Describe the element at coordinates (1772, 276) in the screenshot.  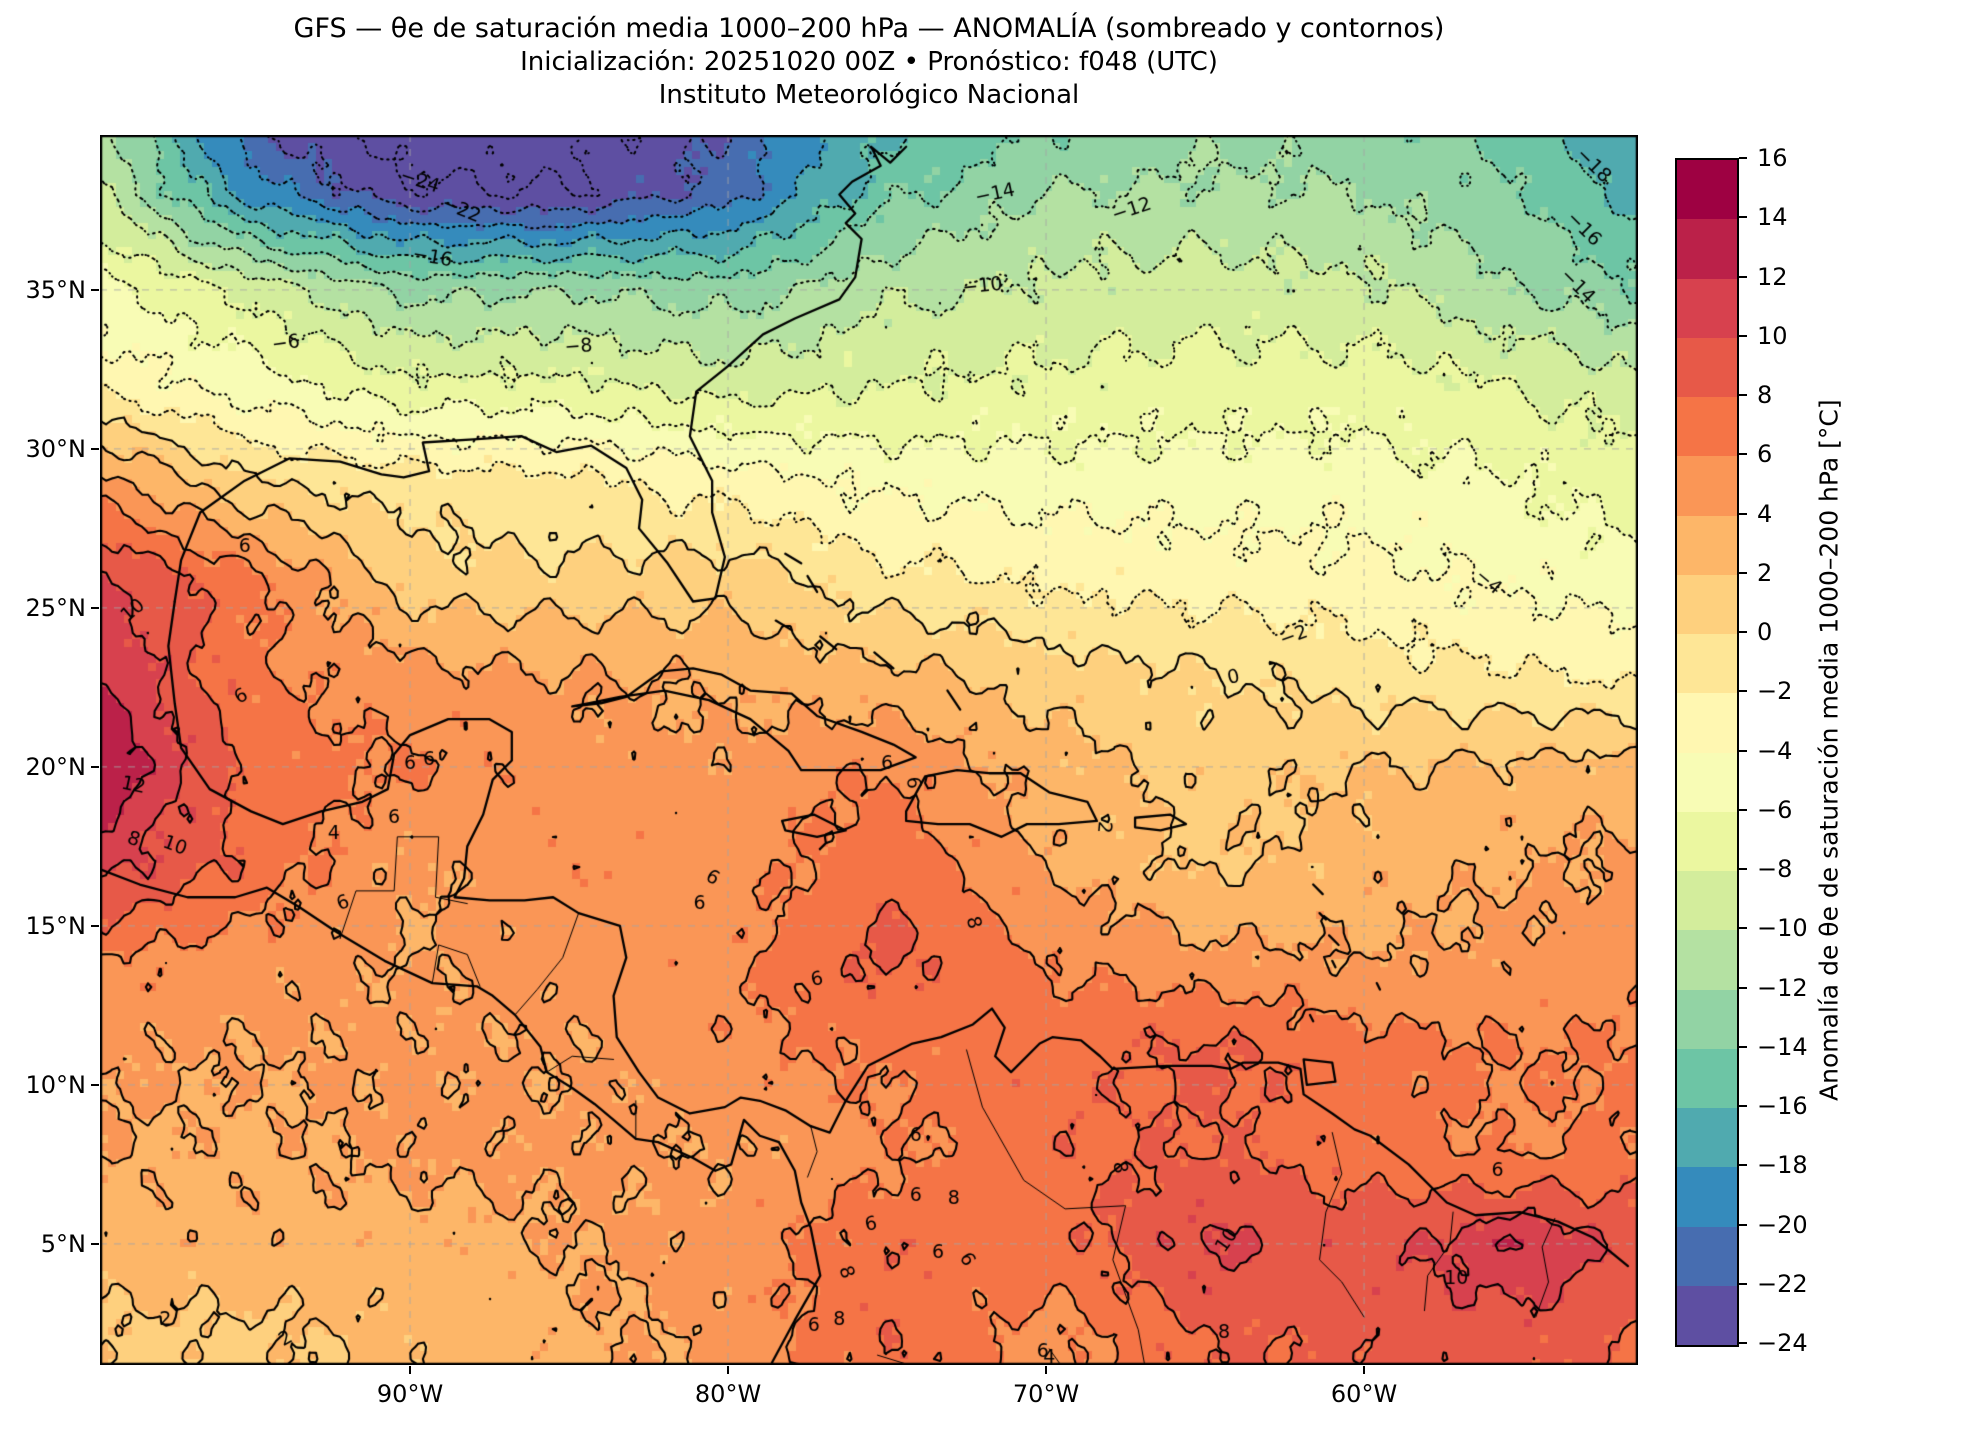
I see `colorbar-tick-label: 12` at that location.